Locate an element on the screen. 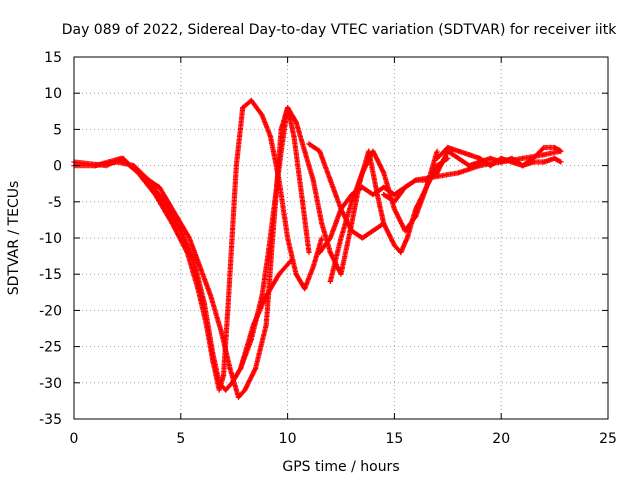 This screenshot has height=480, width=640. y-tick-label: 5 is located at coordinates (57, 130).